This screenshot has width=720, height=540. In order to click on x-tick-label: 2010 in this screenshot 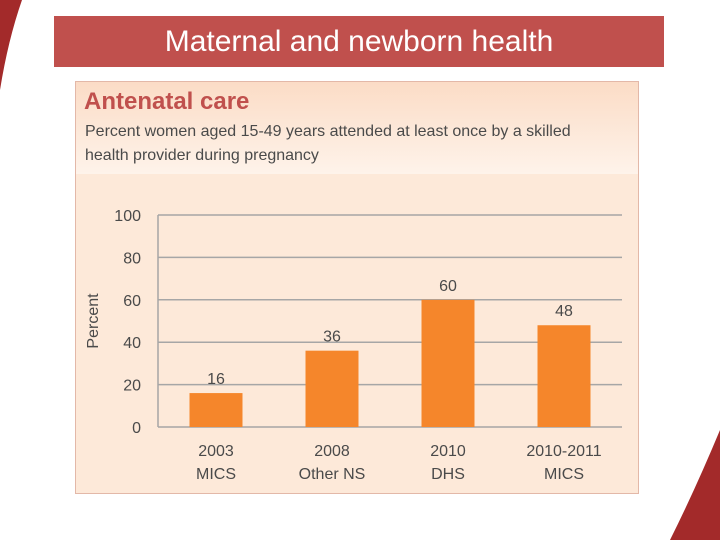, I will do `click(448, 451)`.